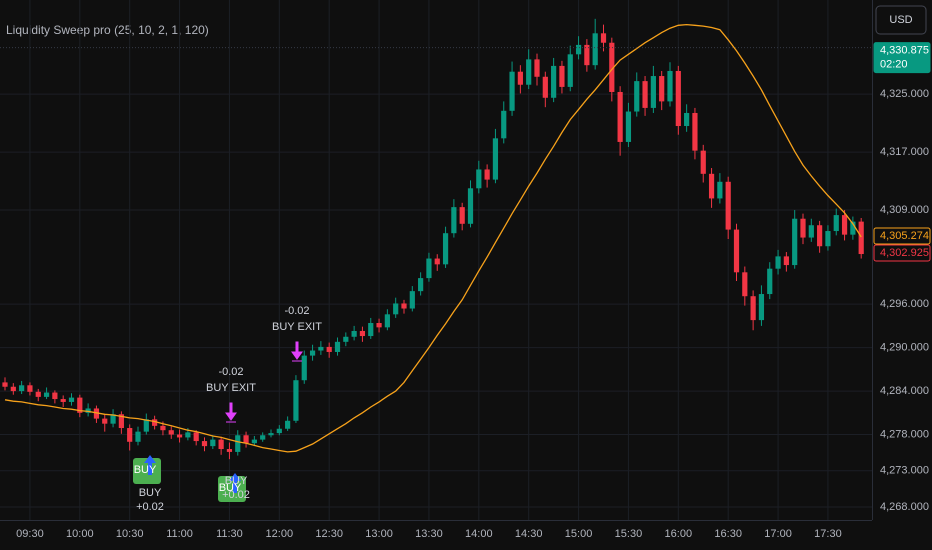 The image size is (932, 550). I want to click on x-tick-label: 16:00, so click(679, 534).